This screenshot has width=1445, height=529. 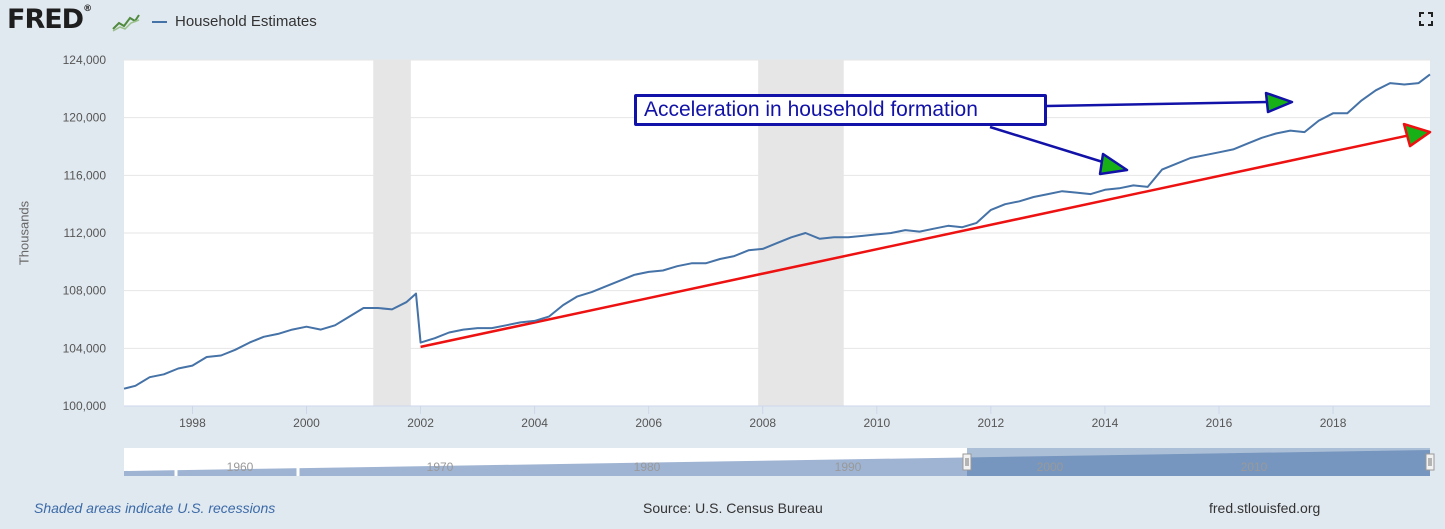 I want to click on y-tick-label: 112,000, so click(x=85, y=233).